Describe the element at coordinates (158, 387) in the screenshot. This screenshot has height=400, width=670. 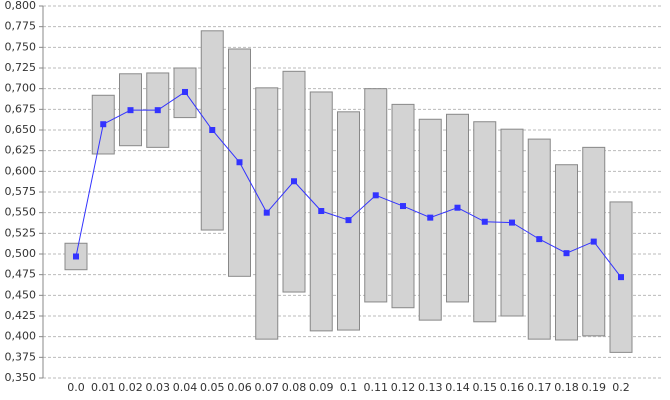
I see `x-tick-label: 0.03` at that location.